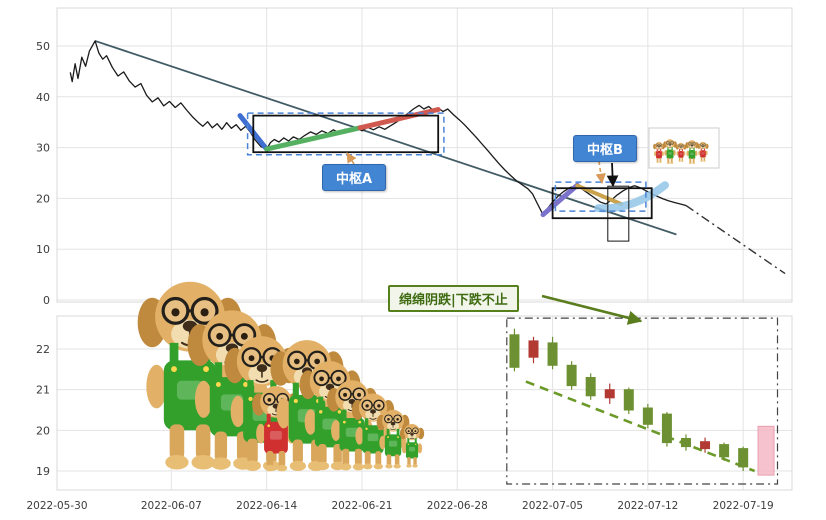  Describe the element at coordinates (612, 175) in the screenshot. I see `pivot_b_solid-arrow` at that location.